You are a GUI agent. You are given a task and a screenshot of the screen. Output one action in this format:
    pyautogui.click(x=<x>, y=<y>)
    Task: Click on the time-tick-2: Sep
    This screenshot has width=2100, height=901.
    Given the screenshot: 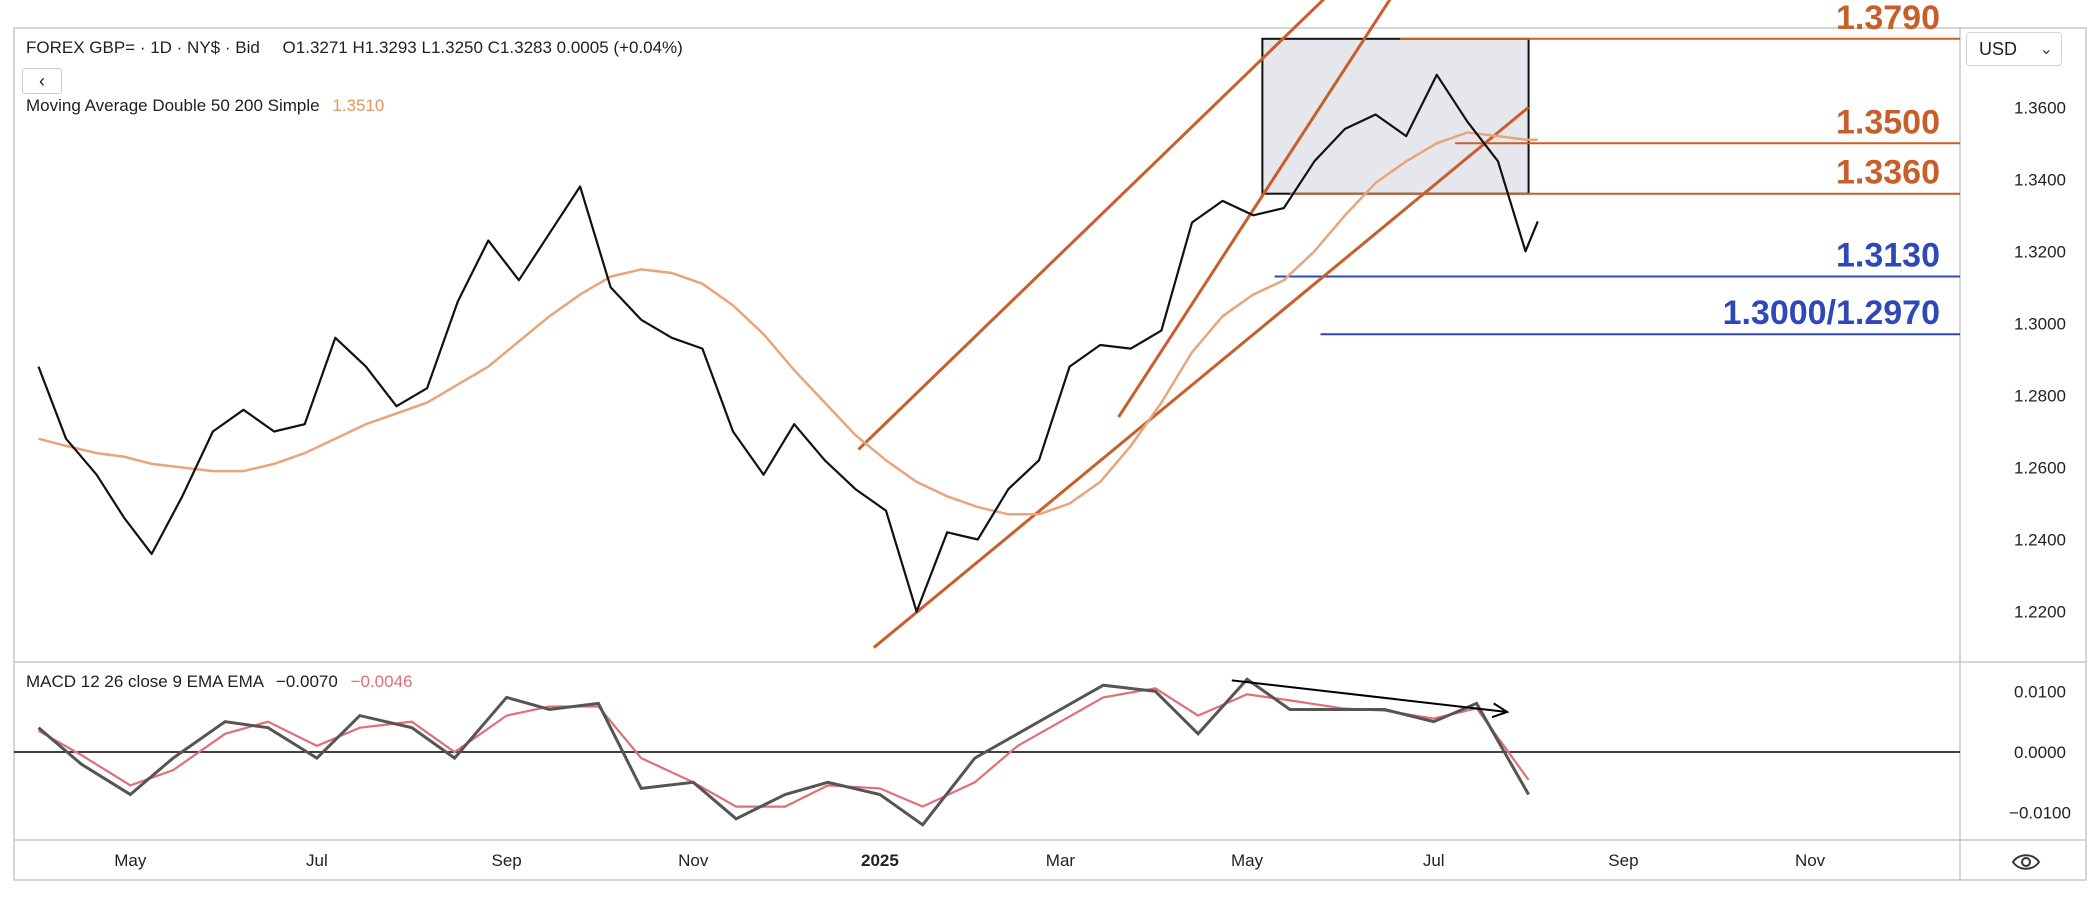 What is the action you would take?
    pyautogui.click(x=506, y=860)
    